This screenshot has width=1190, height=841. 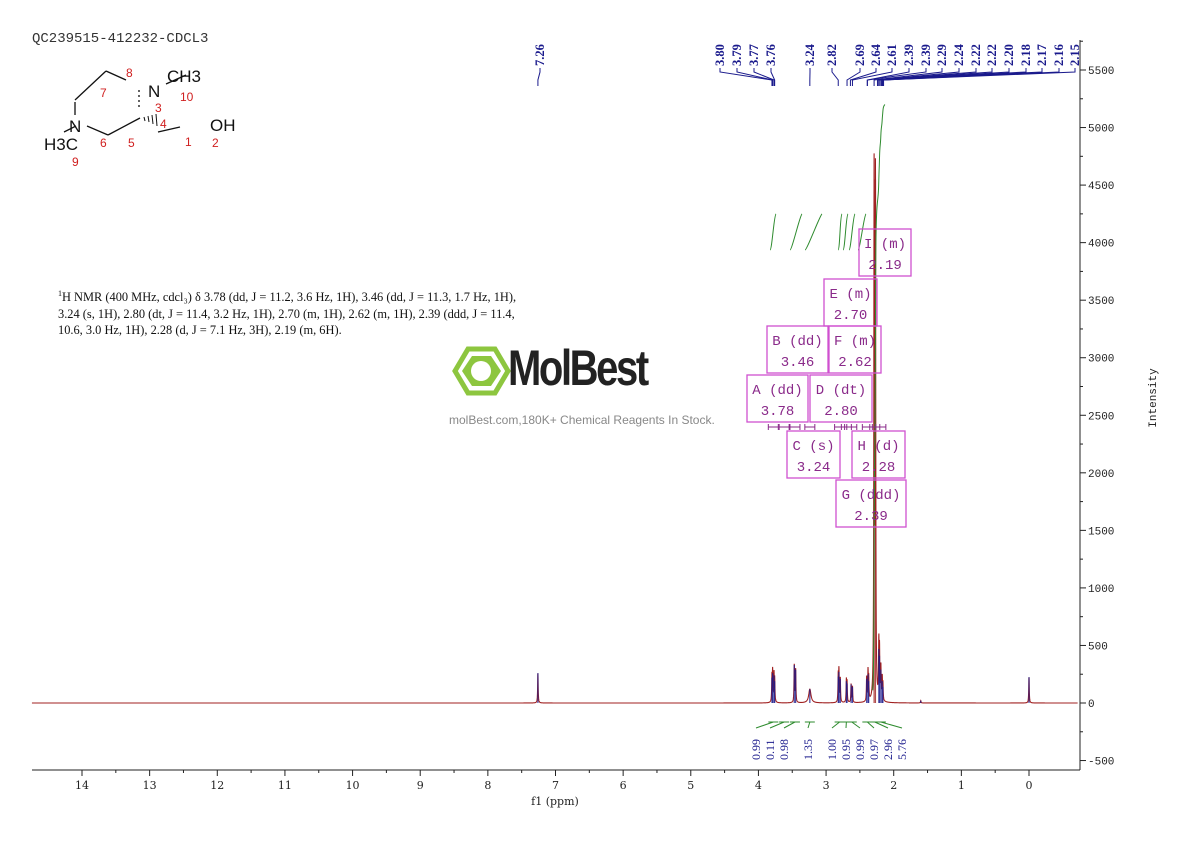 What do you see at coordinates (150, 785) in the screenshot?
I see `x-tick-label: 13` at bounding box center [150, 785].